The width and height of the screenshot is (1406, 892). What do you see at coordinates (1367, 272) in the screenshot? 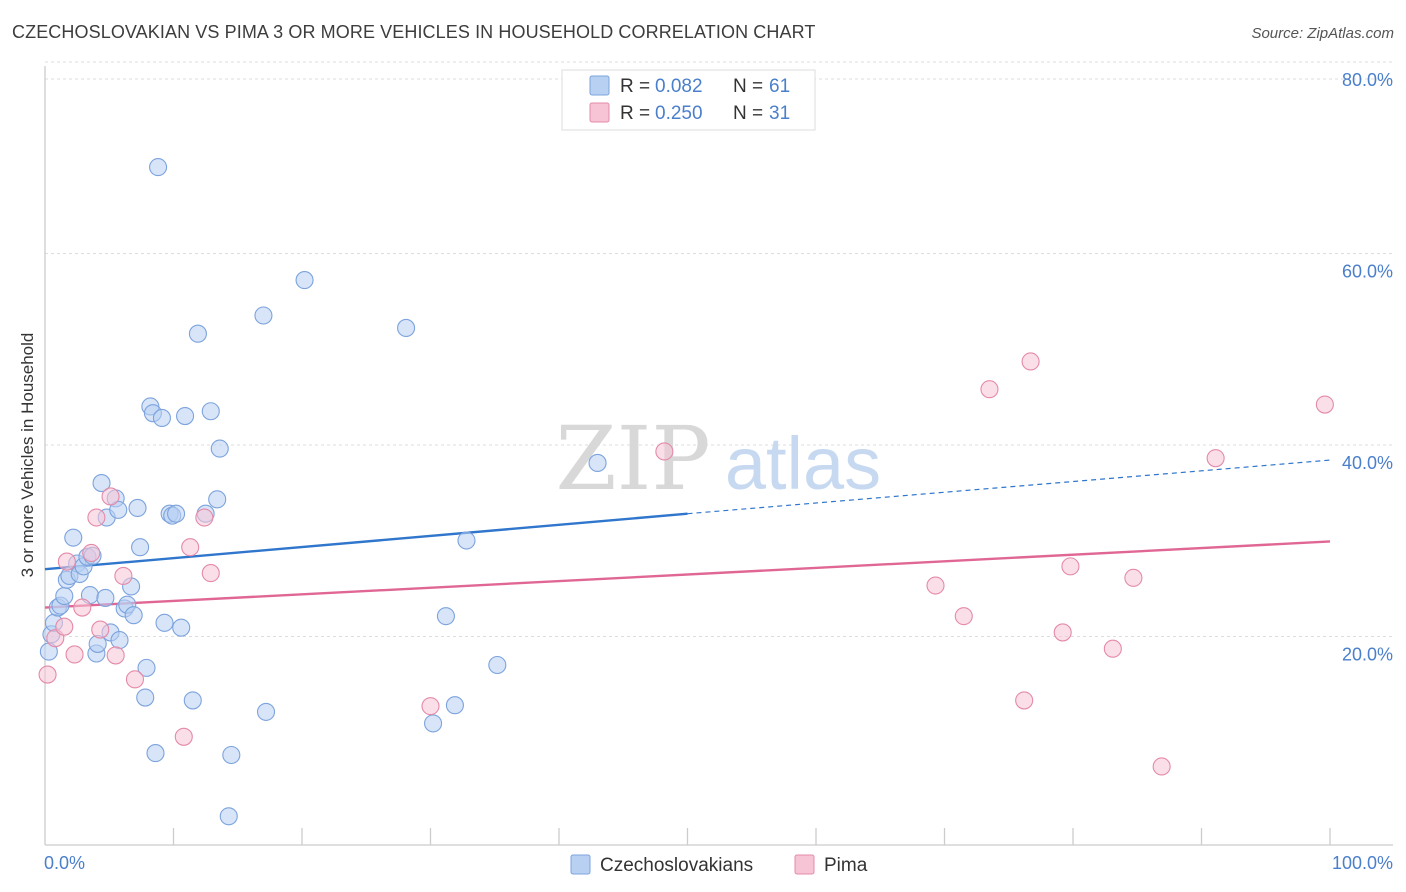
I see `y-tick-label: 60.0%` at bounding box center [1367, 272].